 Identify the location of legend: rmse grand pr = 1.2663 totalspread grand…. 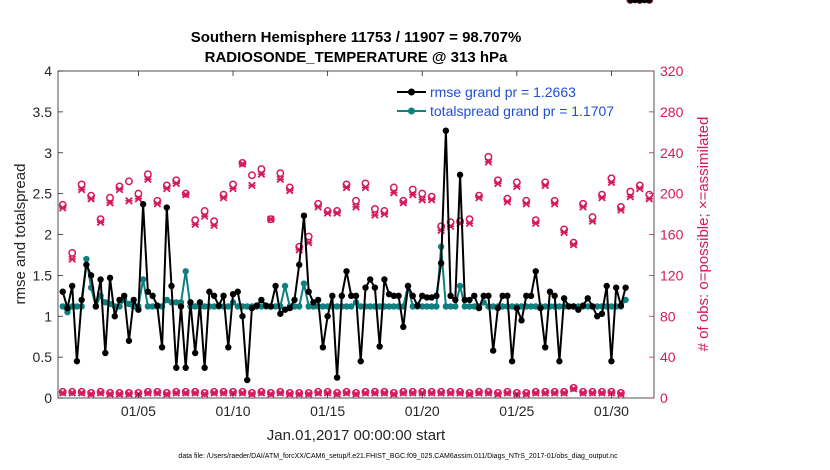
(505, 101).